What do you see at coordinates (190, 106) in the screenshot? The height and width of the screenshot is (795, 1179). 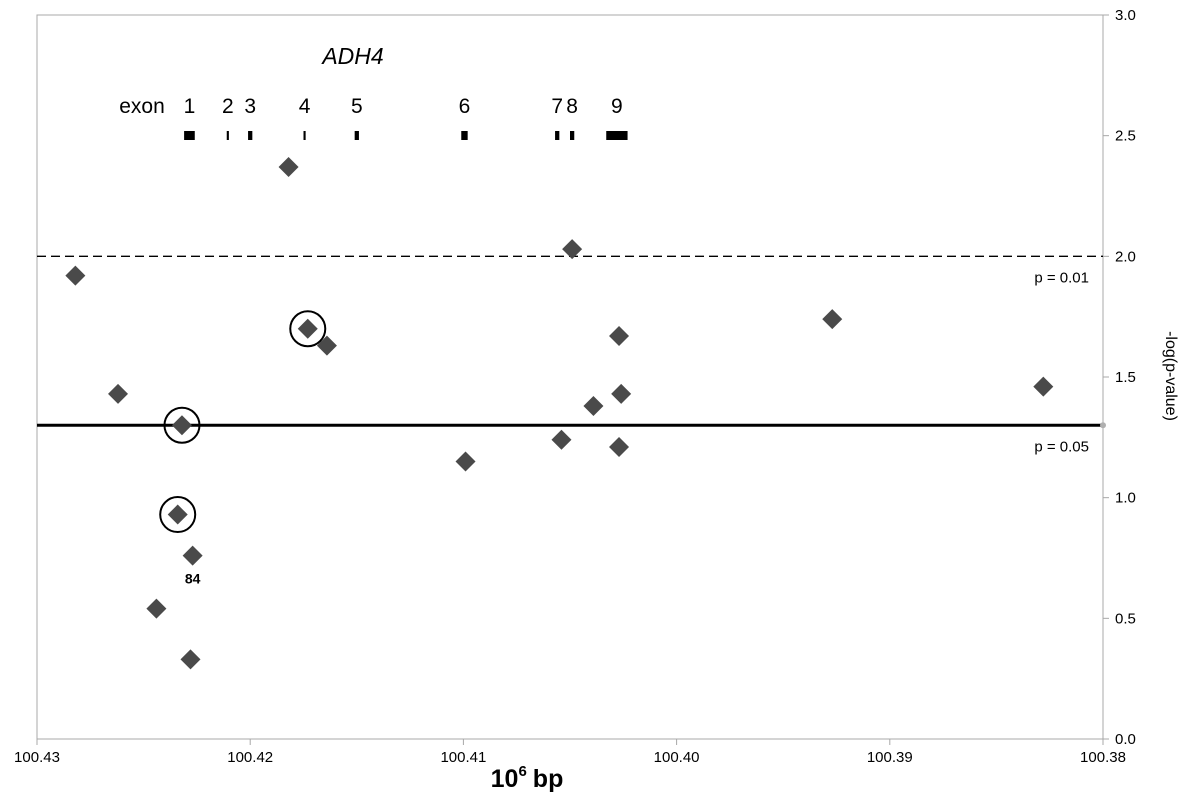 I see `exon-number-label: 1` at bounding box center [190, 106].